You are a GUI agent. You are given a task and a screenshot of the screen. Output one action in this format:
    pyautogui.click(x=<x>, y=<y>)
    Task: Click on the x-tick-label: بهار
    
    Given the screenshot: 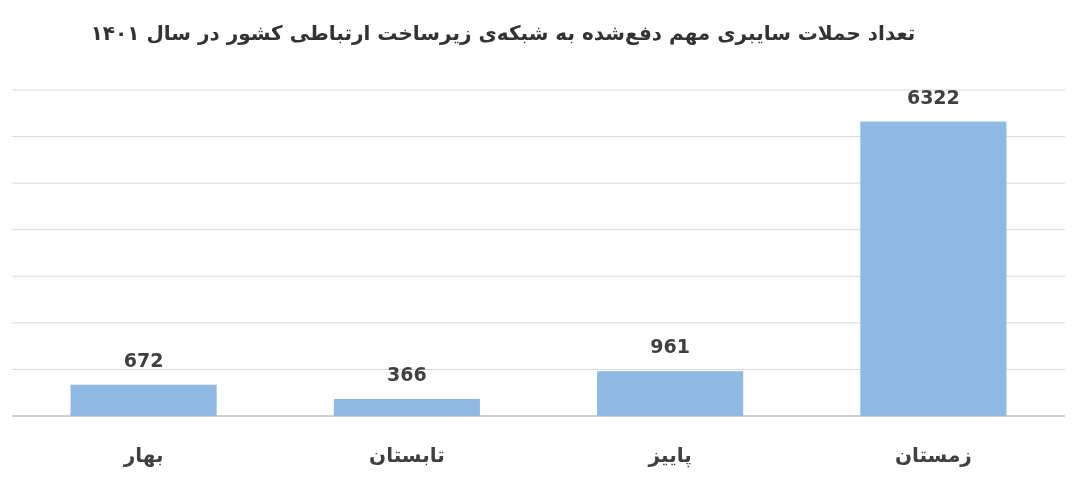 What is the action you would take?
    pyautogui.click(x=143, y=455)
    